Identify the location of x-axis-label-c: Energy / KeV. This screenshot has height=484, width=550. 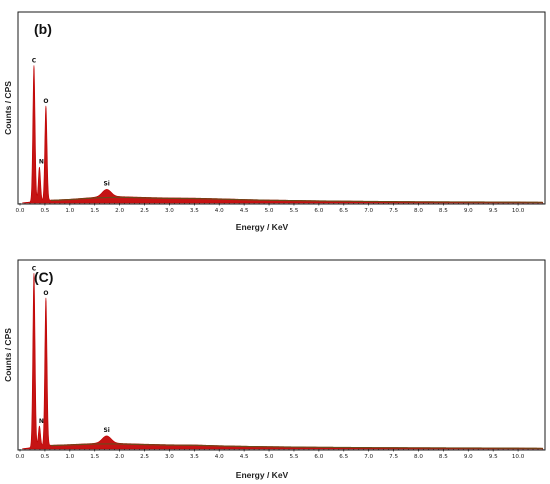
(262, 475).